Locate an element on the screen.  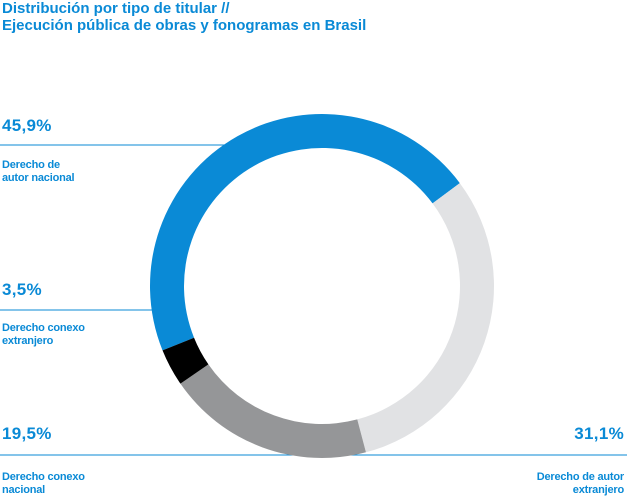
legend-label-autor-extranjero-line-2: extranjero is located at coordinates (598, 490).